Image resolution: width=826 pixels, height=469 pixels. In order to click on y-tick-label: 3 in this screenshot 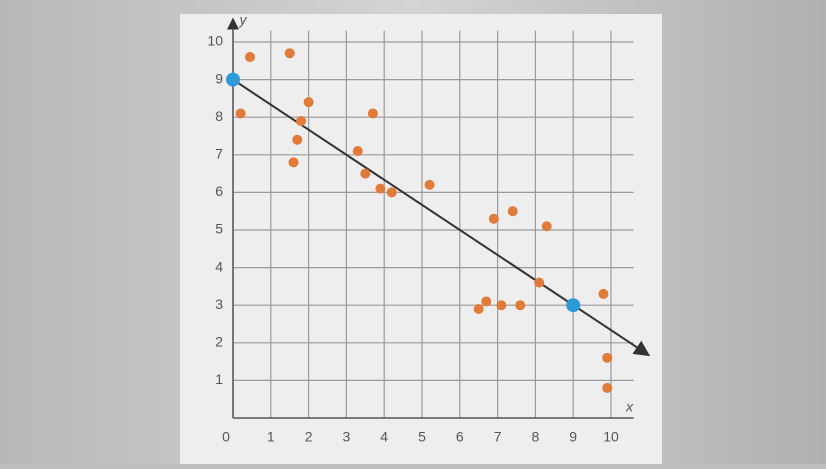, I will do `click(219, 304)`.